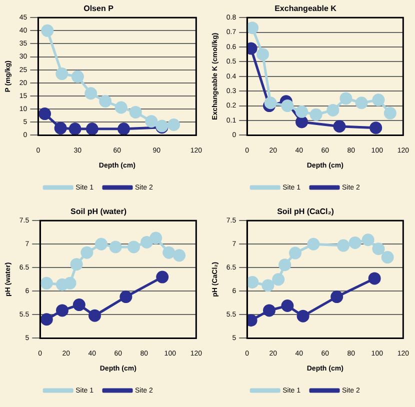 Image resolution: width=415 pixels, height=407 pixels. I want to click on chart-title: Olsen P, so click(99, 9).